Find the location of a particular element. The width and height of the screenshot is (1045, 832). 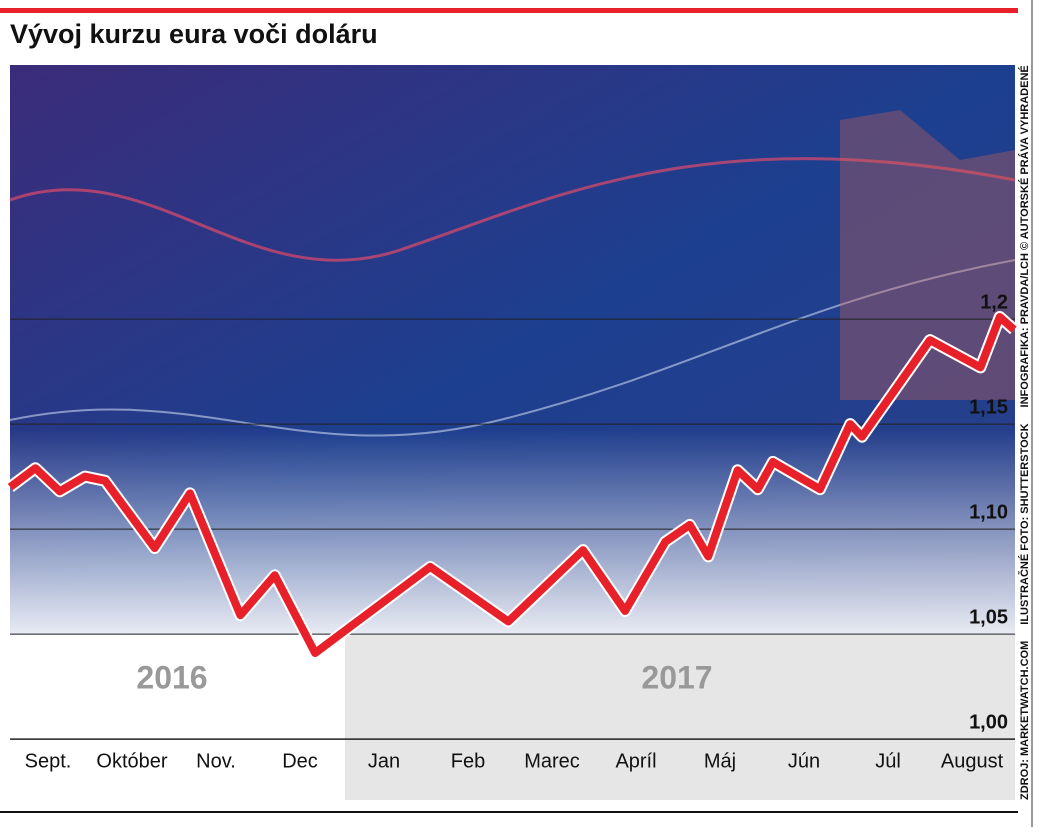

year-label: 2017 is located at coordinates (676, 677).